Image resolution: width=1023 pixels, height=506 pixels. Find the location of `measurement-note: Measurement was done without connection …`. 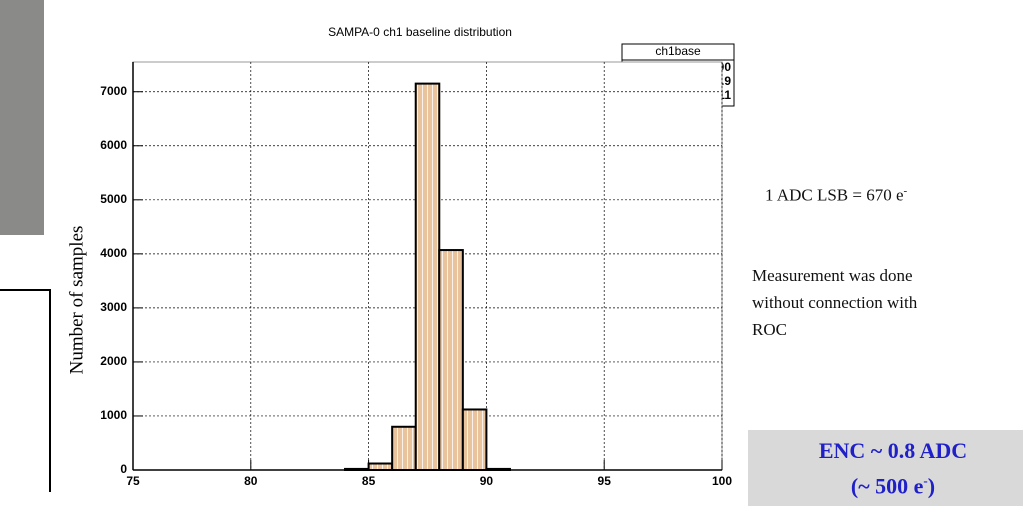

measurement-note: Measurement was done without connection … is located at coordinates (834, 302).